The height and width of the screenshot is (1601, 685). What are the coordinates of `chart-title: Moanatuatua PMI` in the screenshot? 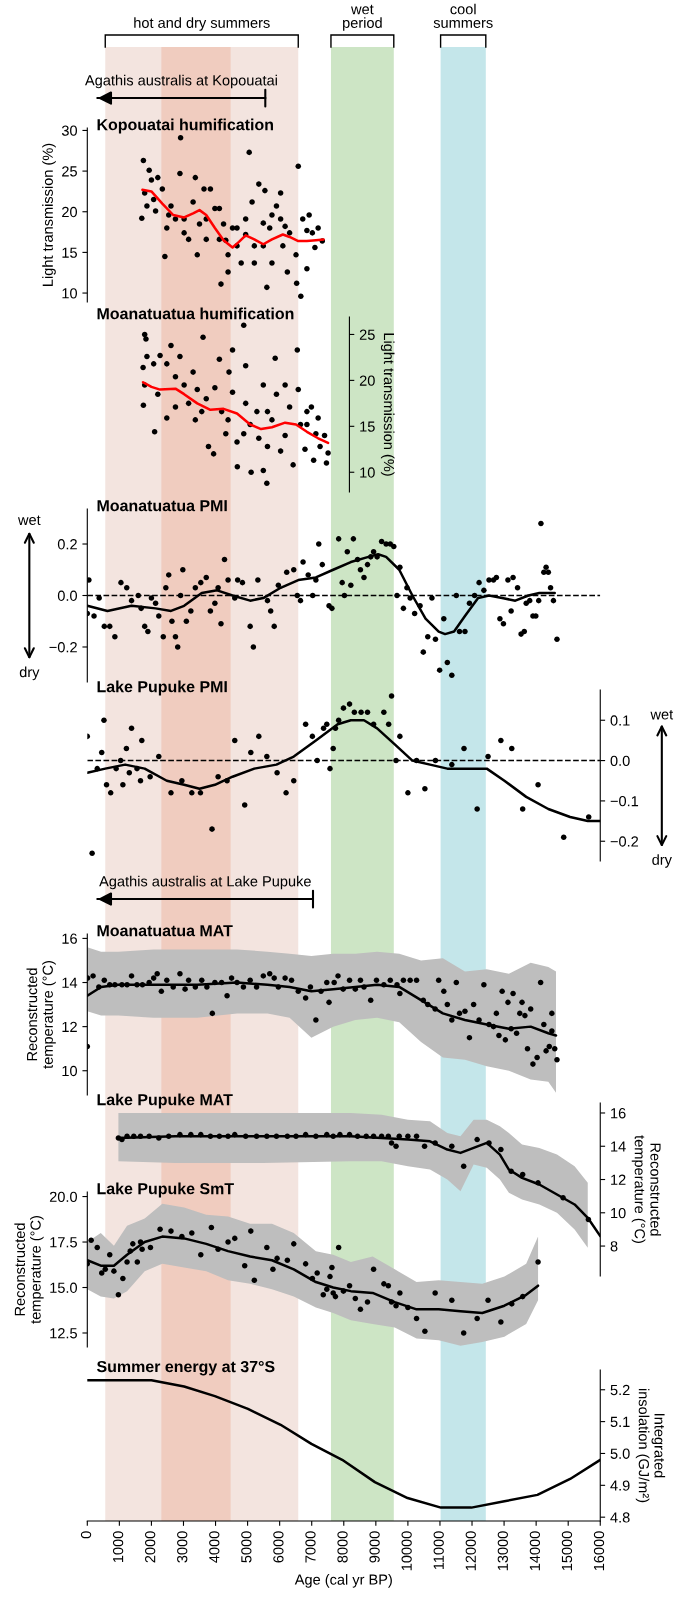 It's located at (162, 506).